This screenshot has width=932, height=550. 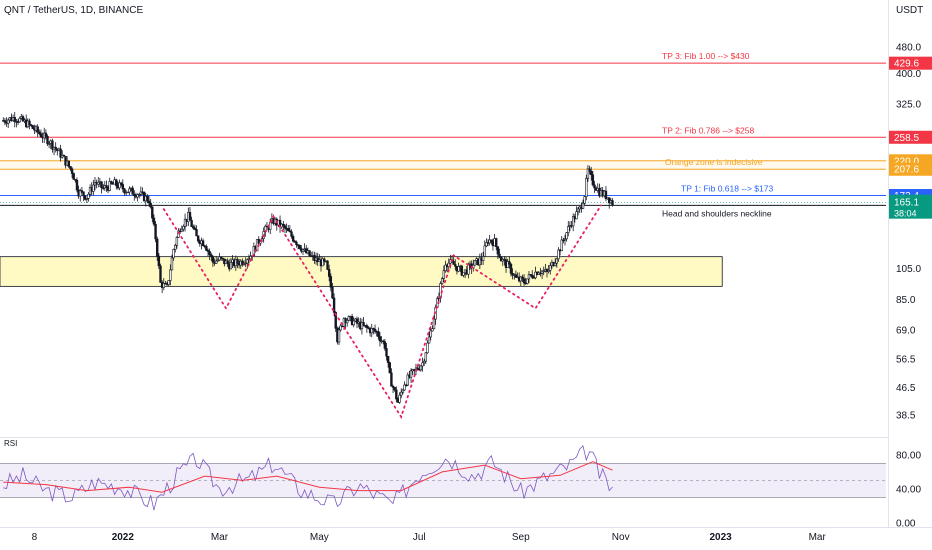 What do you see at coordinates (906, 138) in the screenshot?
I see `price-badge-label: 258.5` at bounding box center [906, 138].